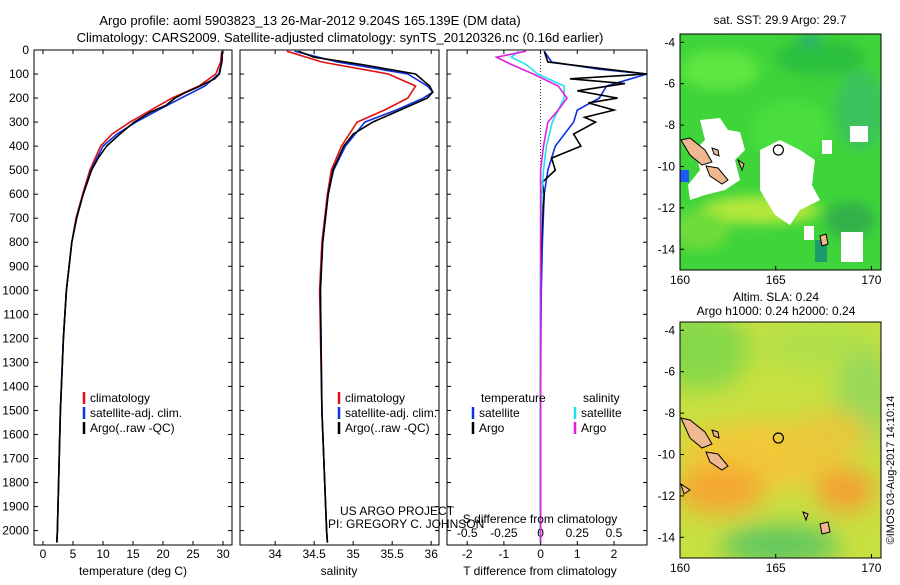 The height and width of the screenshot is (585, 900). What do you see at coordinates (103, 554) in the screenshot?
I see `x-tick-label: 10` at bounding box center [103, 554].